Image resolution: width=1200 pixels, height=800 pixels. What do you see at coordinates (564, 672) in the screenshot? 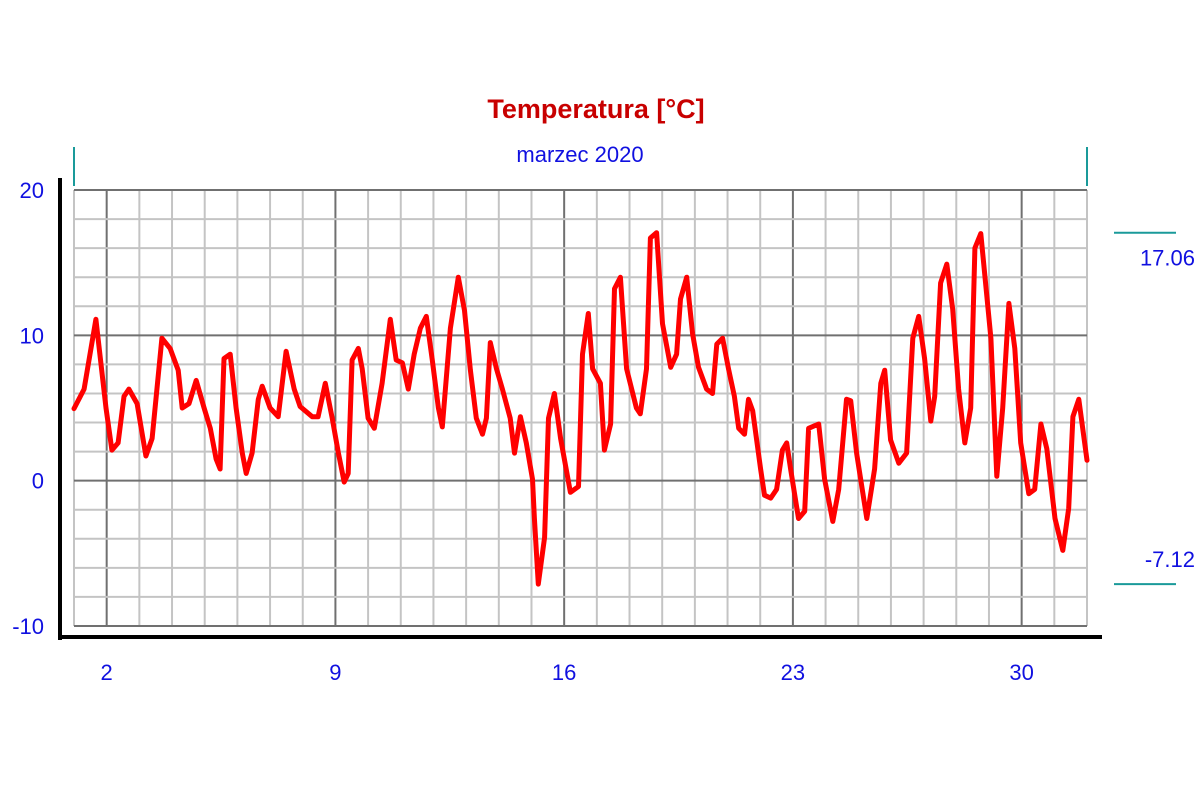
I see `x-tick-label: 16` at bounding box center [564, 672].